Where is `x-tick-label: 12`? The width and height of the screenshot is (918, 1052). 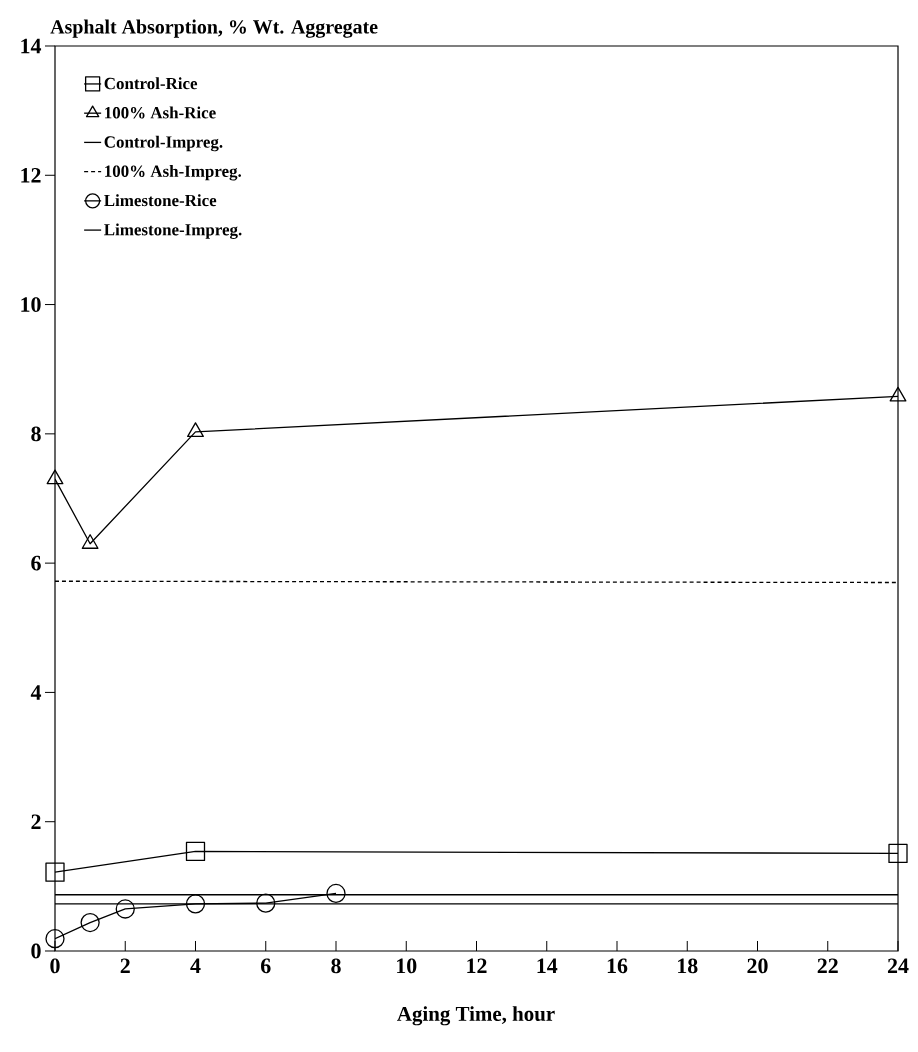
x-tick-label: 12 is located at coordinates (477, 966).